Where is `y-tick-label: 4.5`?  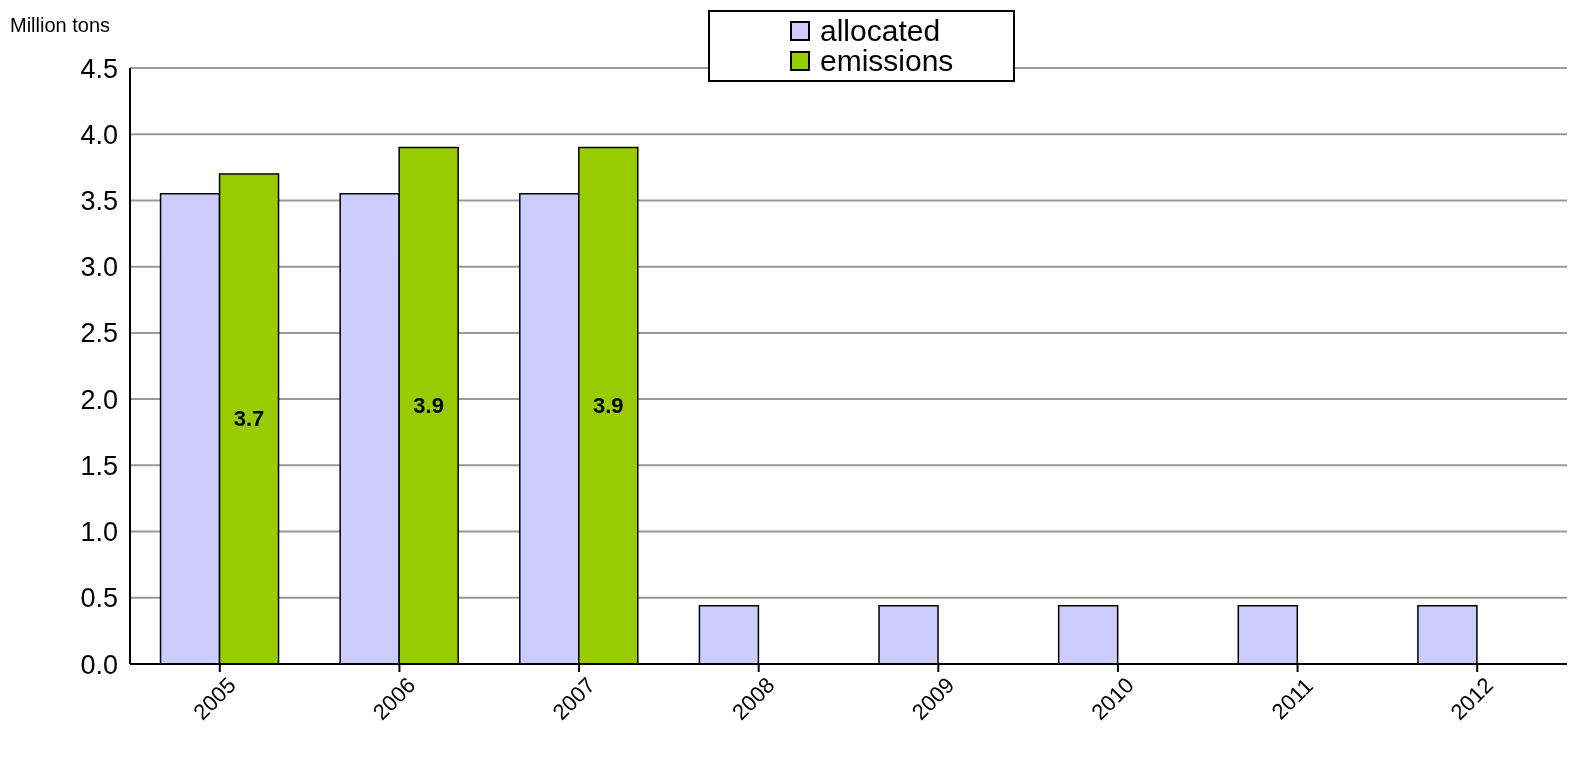 y-tick-label: 4.5 is located at coordinates (99, 68).